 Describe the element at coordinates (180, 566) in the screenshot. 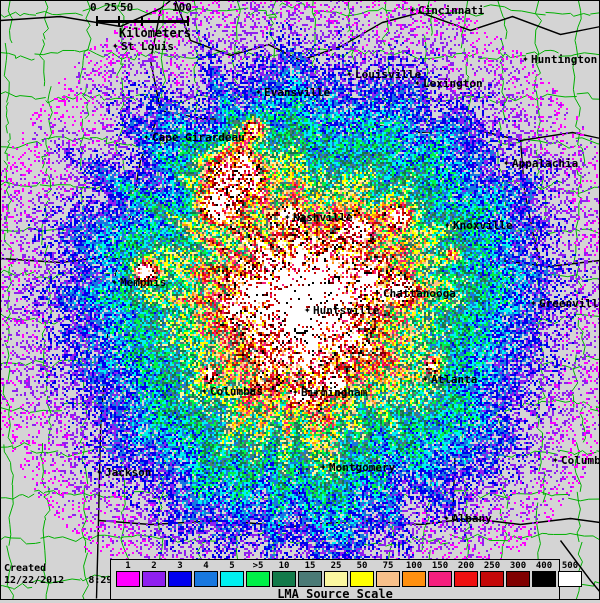

I see `legend-tick-3: 3` at that location.